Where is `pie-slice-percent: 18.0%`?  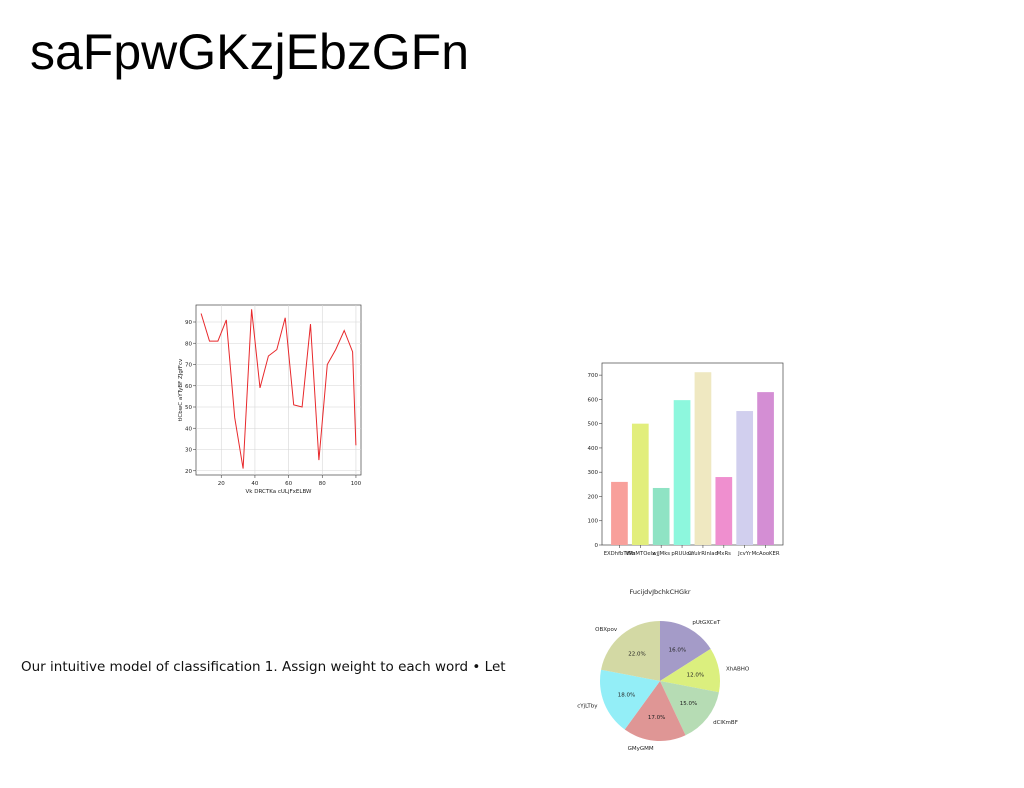
pie-slice-percent: 18.0% is located at coordinates (626, 695).